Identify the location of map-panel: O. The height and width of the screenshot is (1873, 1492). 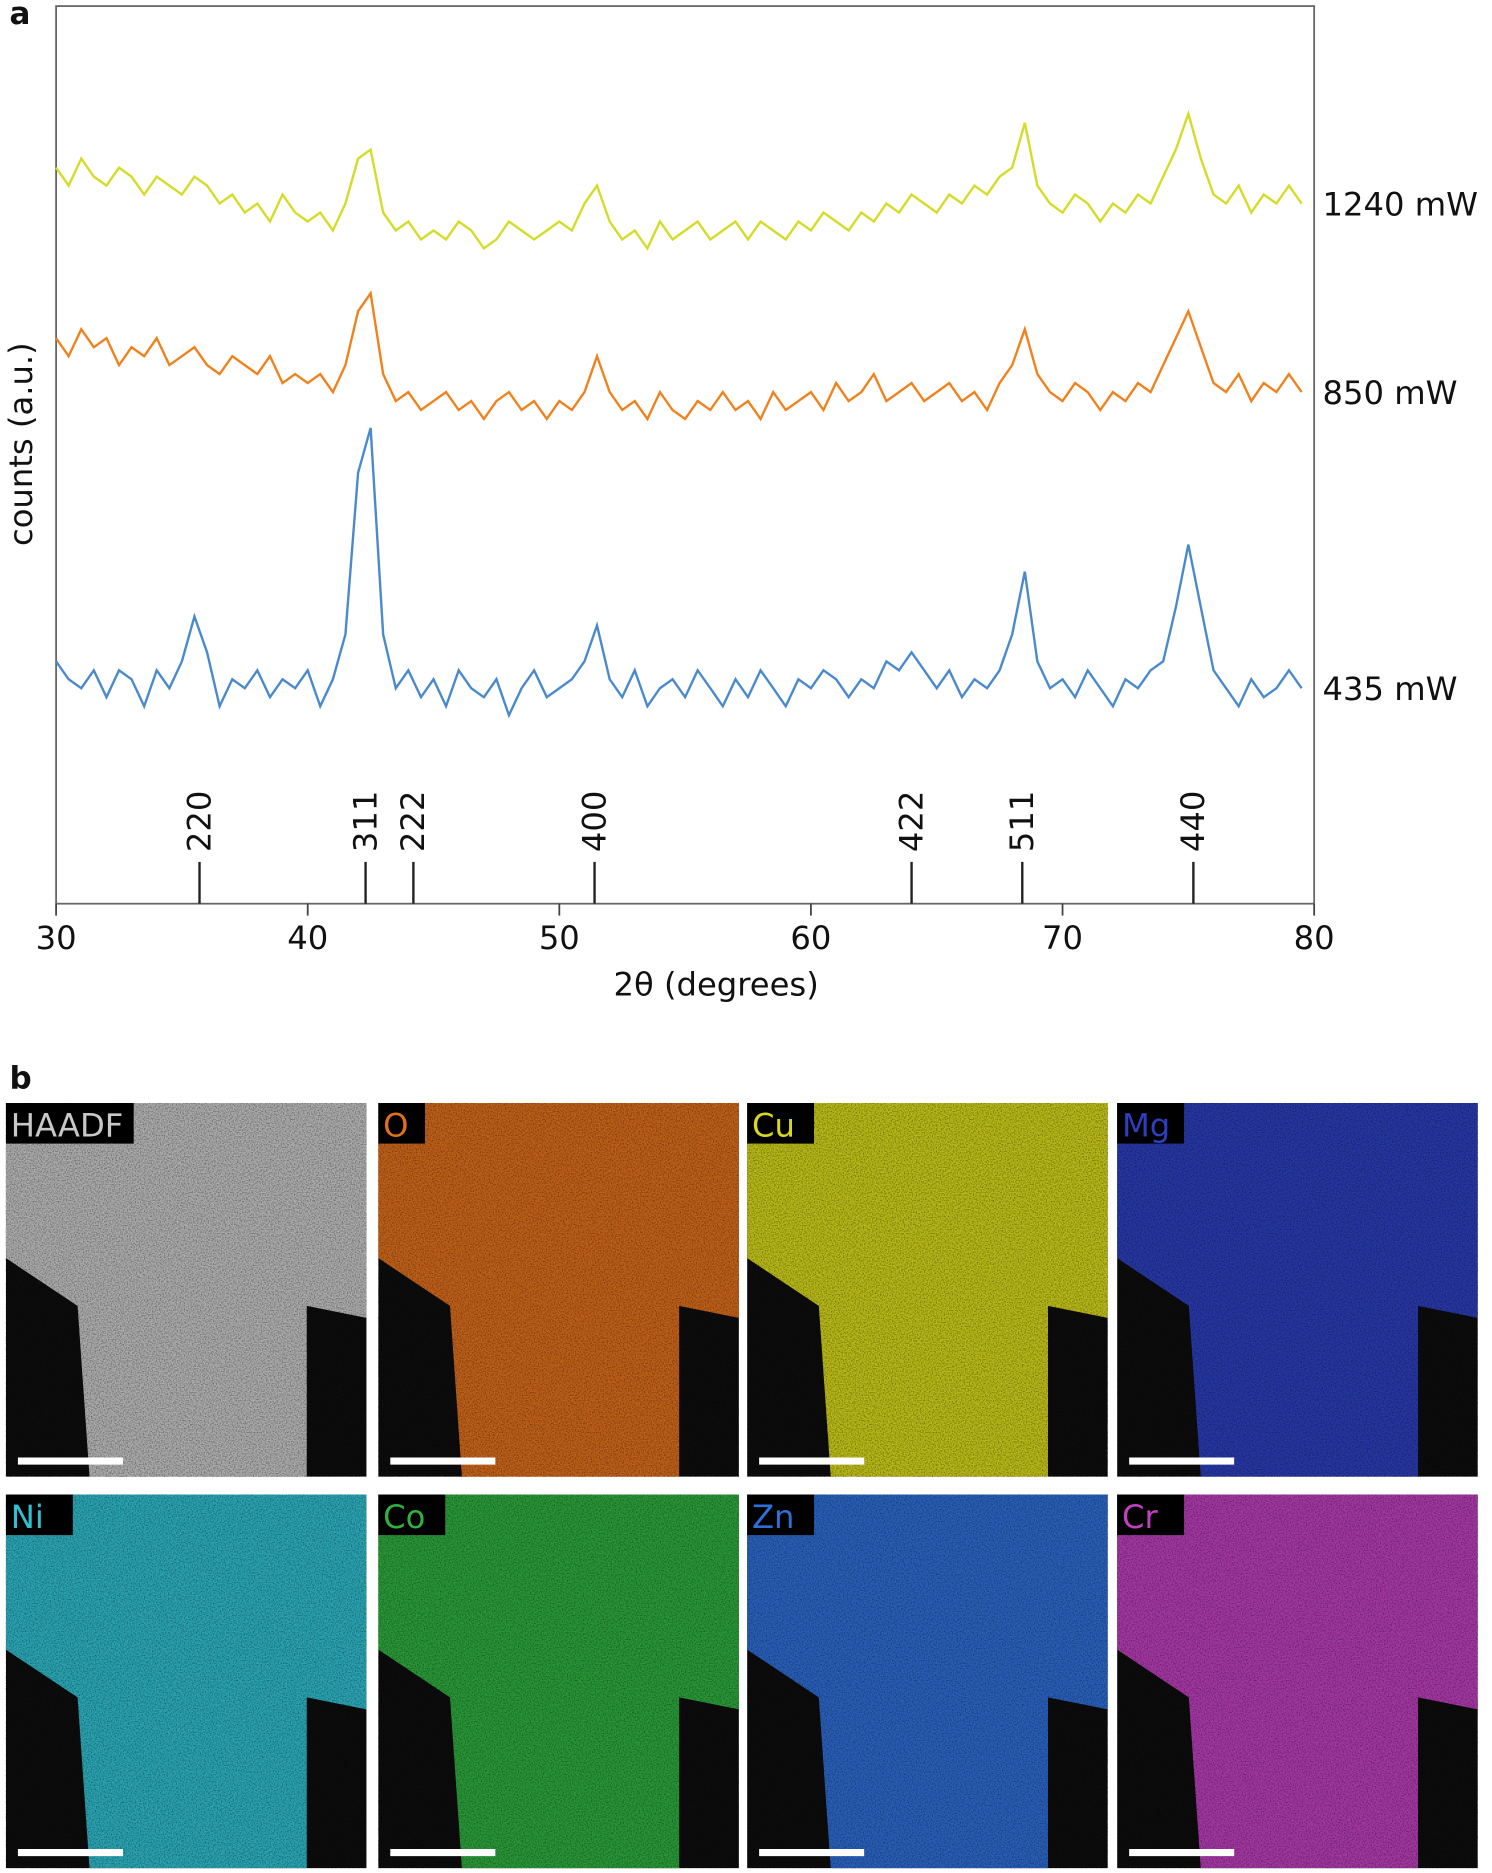
(558, 1290).